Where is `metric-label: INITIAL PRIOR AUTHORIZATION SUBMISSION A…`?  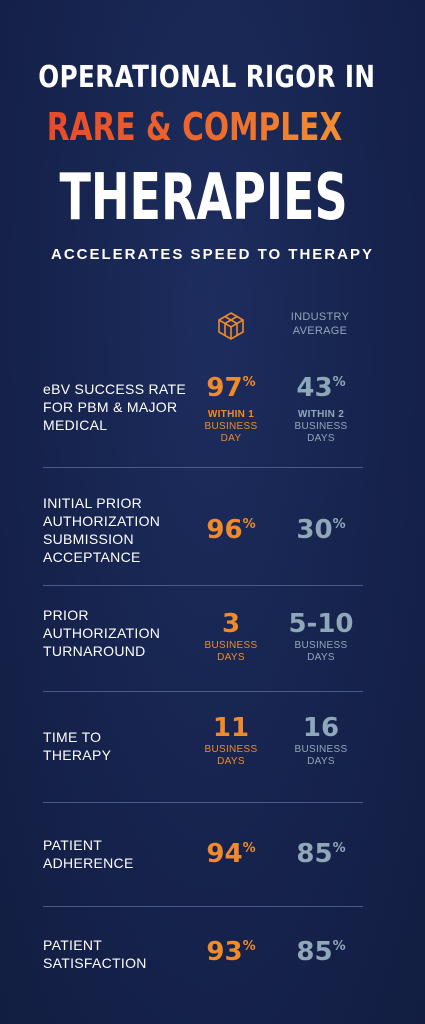
metric-label: INITIAL PRIOR AUTHORIZATION SUBMISSION A… is located at coordinates (102, 530).